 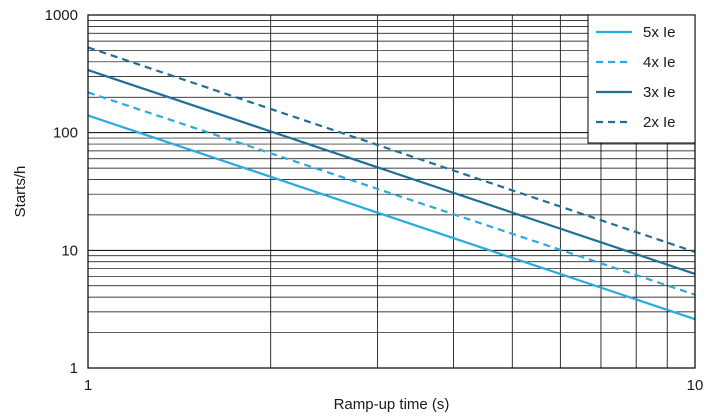 What do you see at coordinates (69, 250) in the screenshot?
I see `y-tick-label: 10` at bounding box center [69, 250].